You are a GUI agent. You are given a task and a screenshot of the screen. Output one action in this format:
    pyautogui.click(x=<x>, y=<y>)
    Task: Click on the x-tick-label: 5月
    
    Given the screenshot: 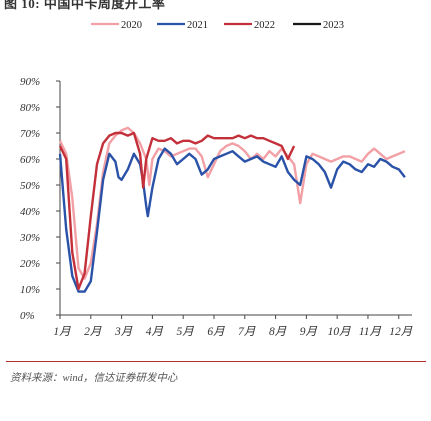 What is the action you would take?
    pyautogui.click(x=186, y=331)
    